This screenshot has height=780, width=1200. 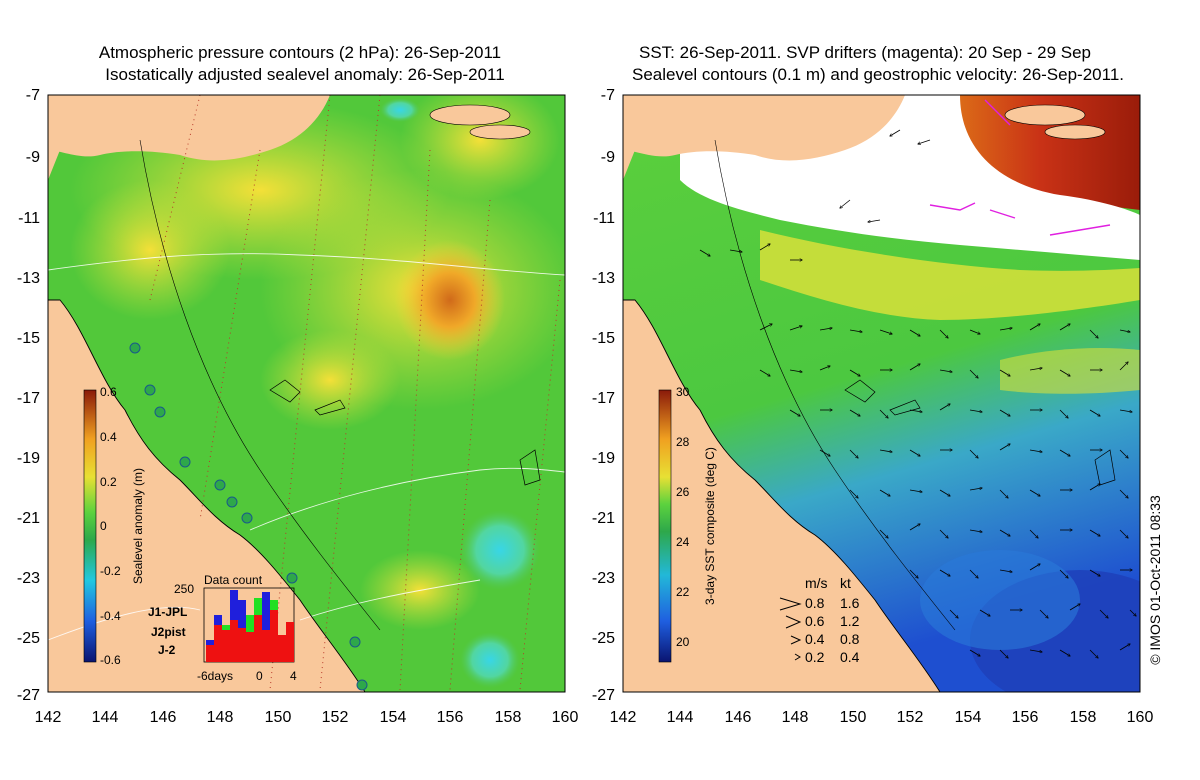 I want to click on velocity-key-ms-header: m/s, so click(x=816, y=583).